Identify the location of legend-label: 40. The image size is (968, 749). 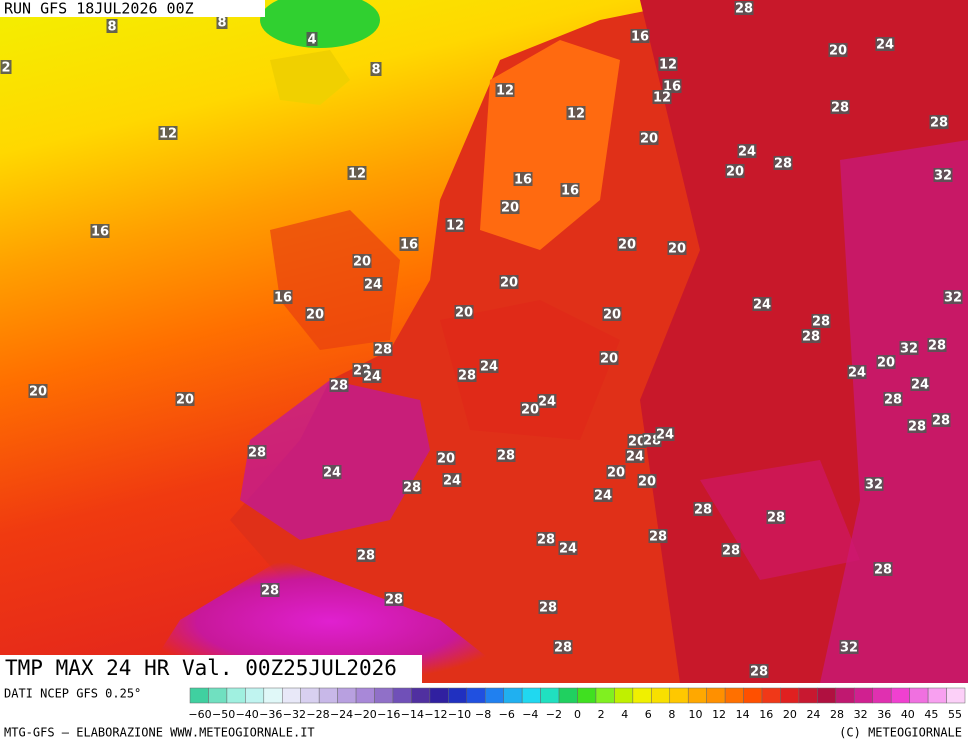
(908, 714).